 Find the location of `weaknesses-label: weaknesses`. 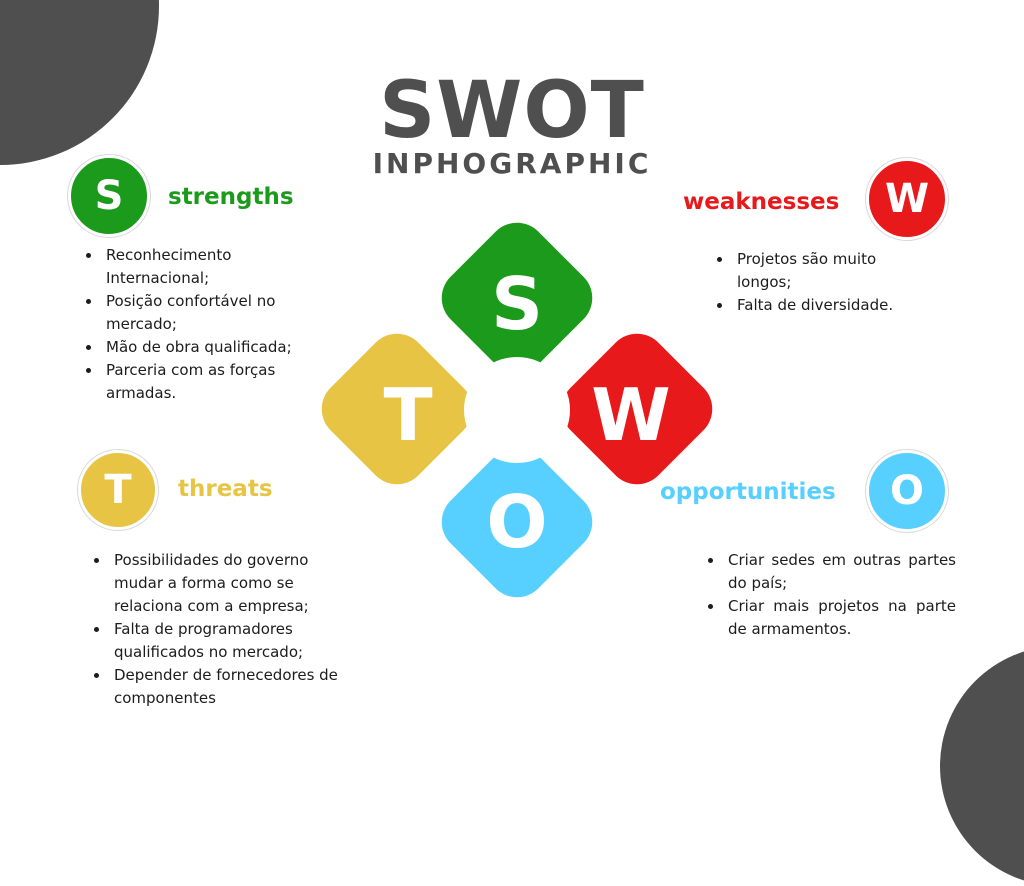

weaknesses-label: weaknesses is located at coordinates (761, 202).